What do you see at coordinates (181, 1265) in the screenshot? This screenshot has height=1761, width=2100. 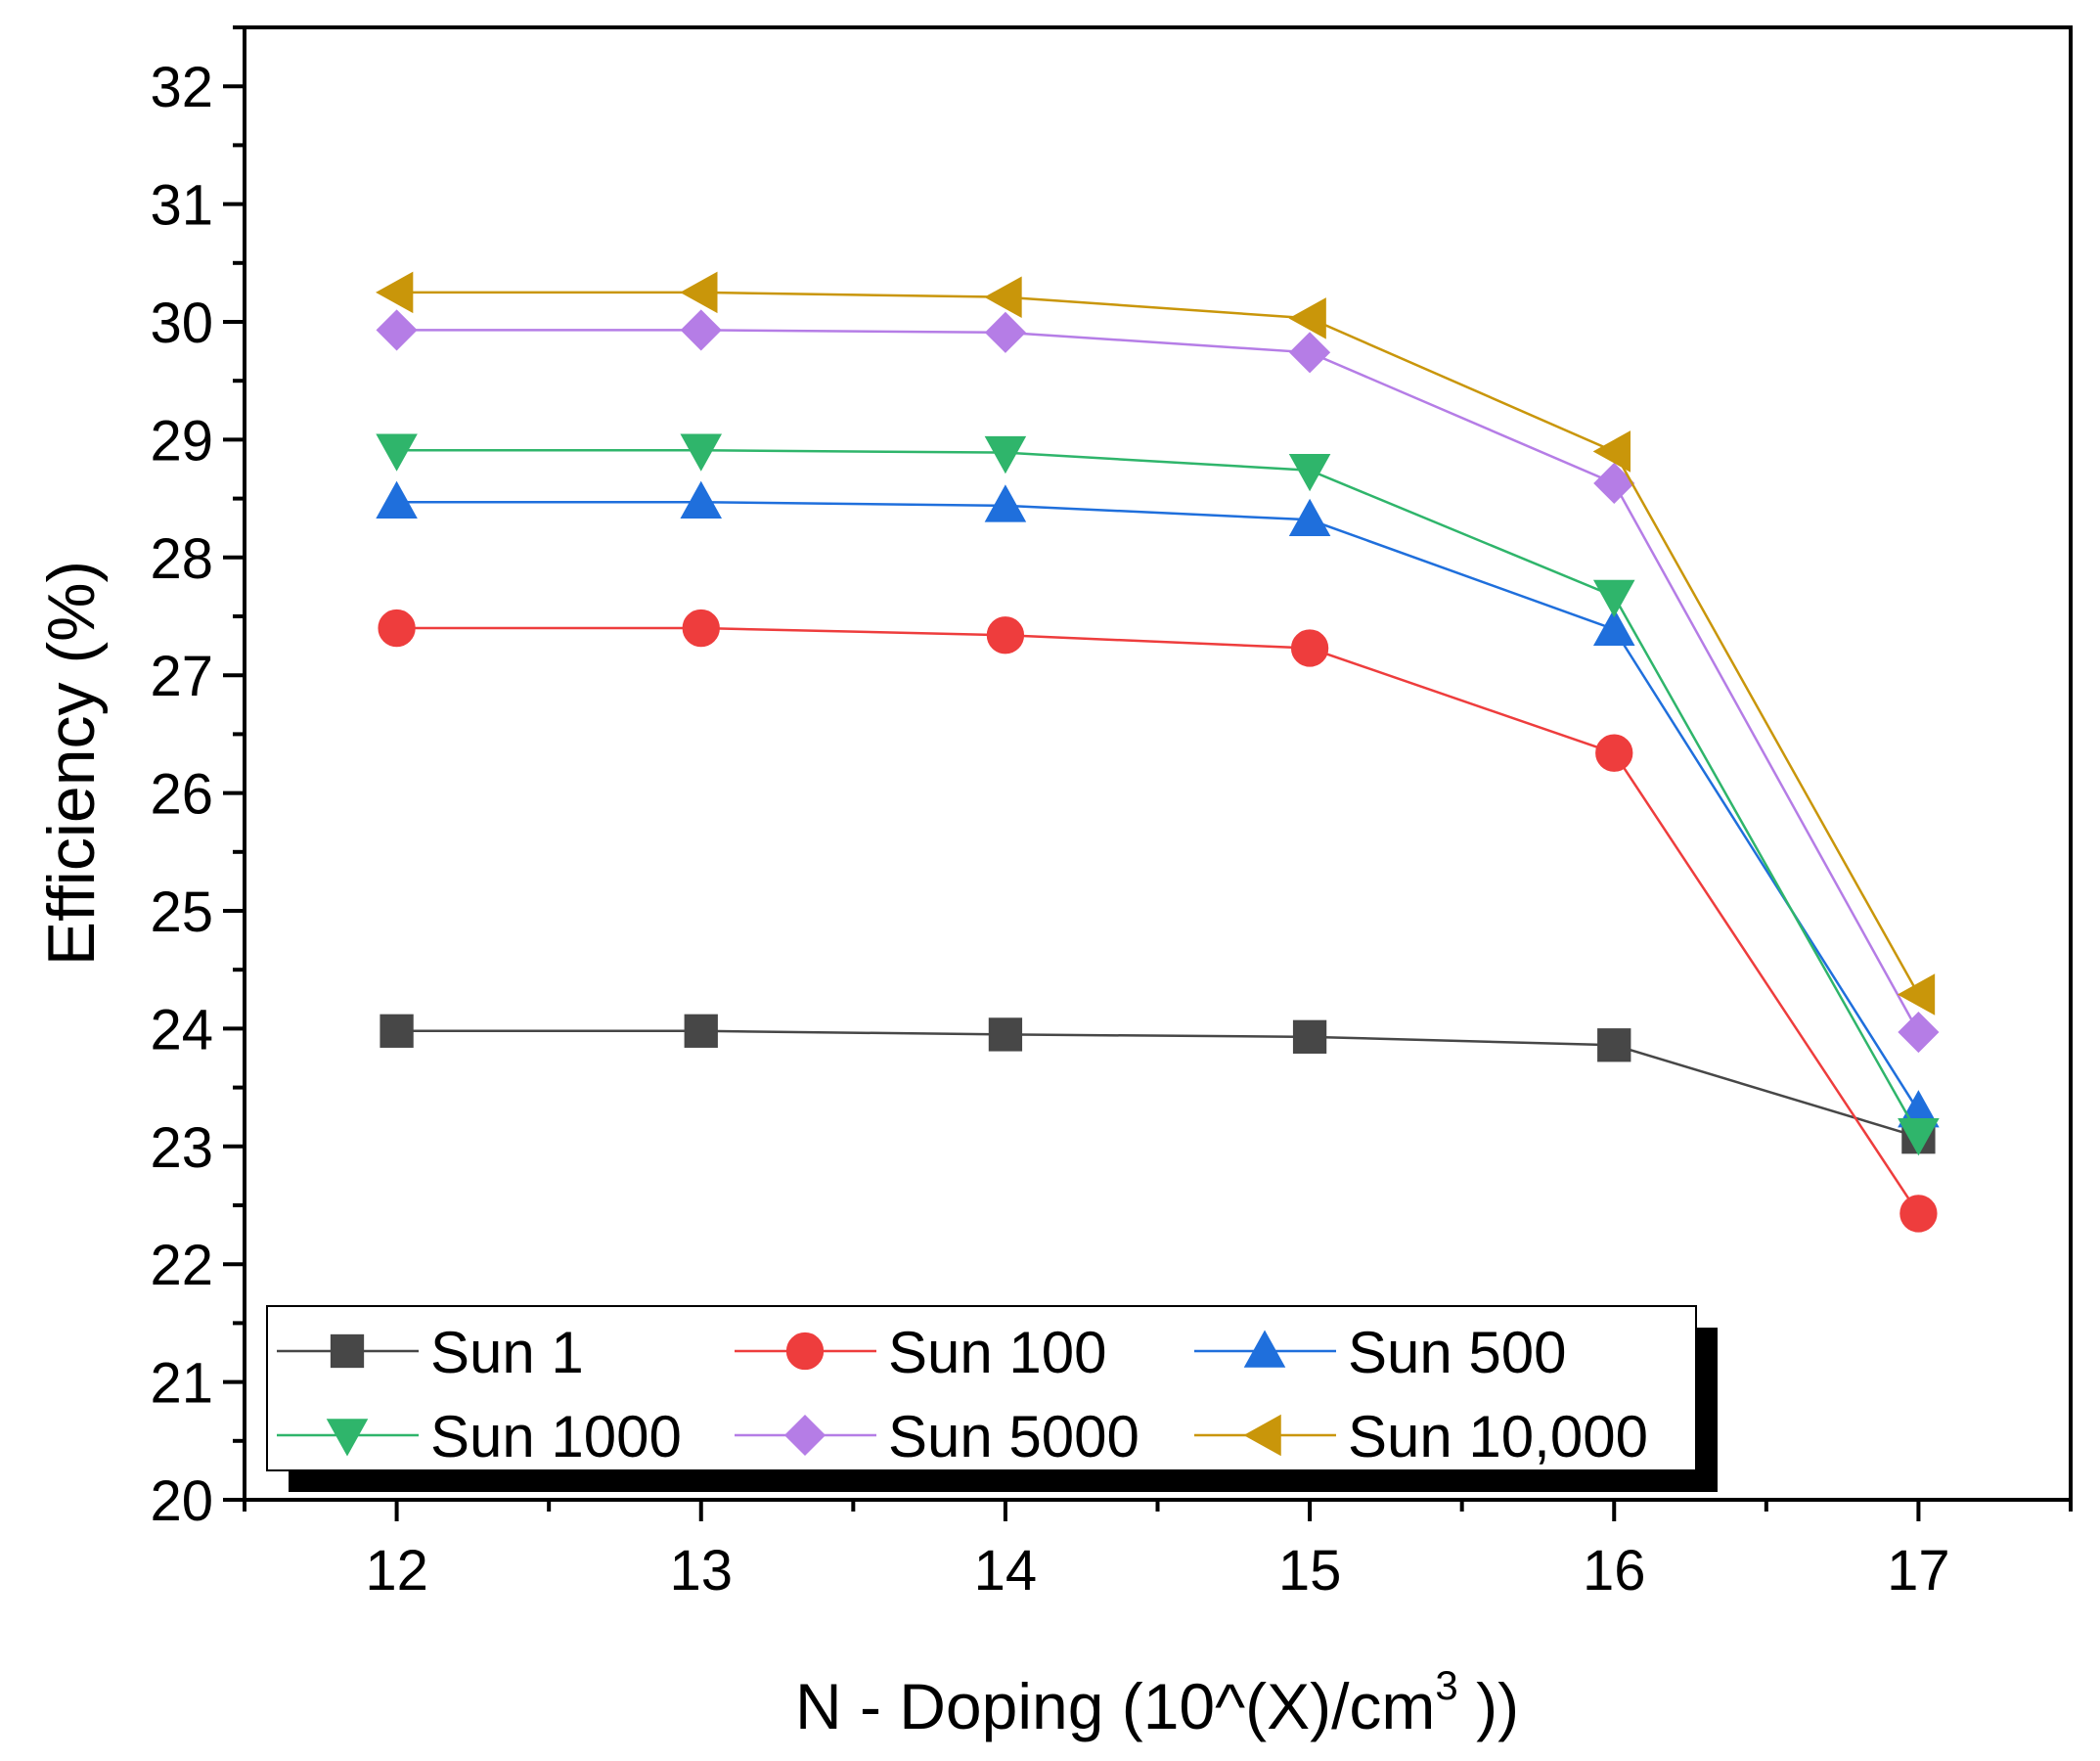 I see `y-tick-label: 22` at bounding box center [181, 1265].